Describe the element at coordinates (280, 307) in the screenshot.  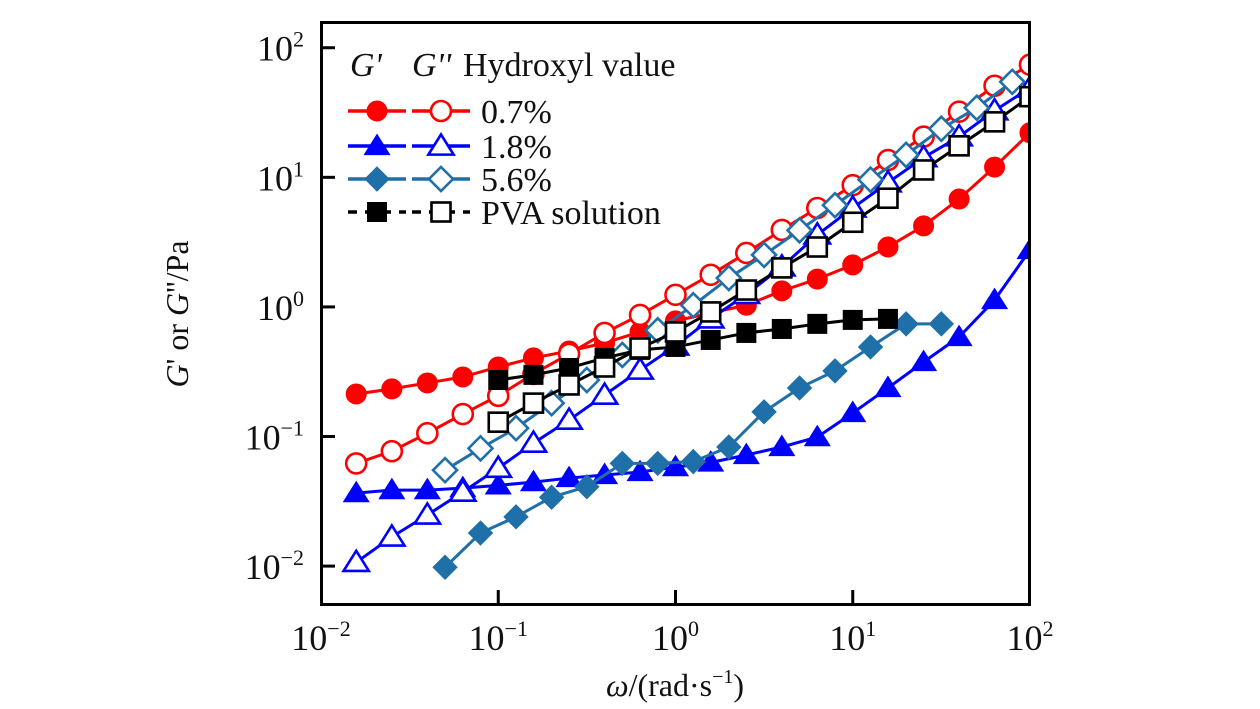
I see `y-tick-label: 10⁰` at that location.